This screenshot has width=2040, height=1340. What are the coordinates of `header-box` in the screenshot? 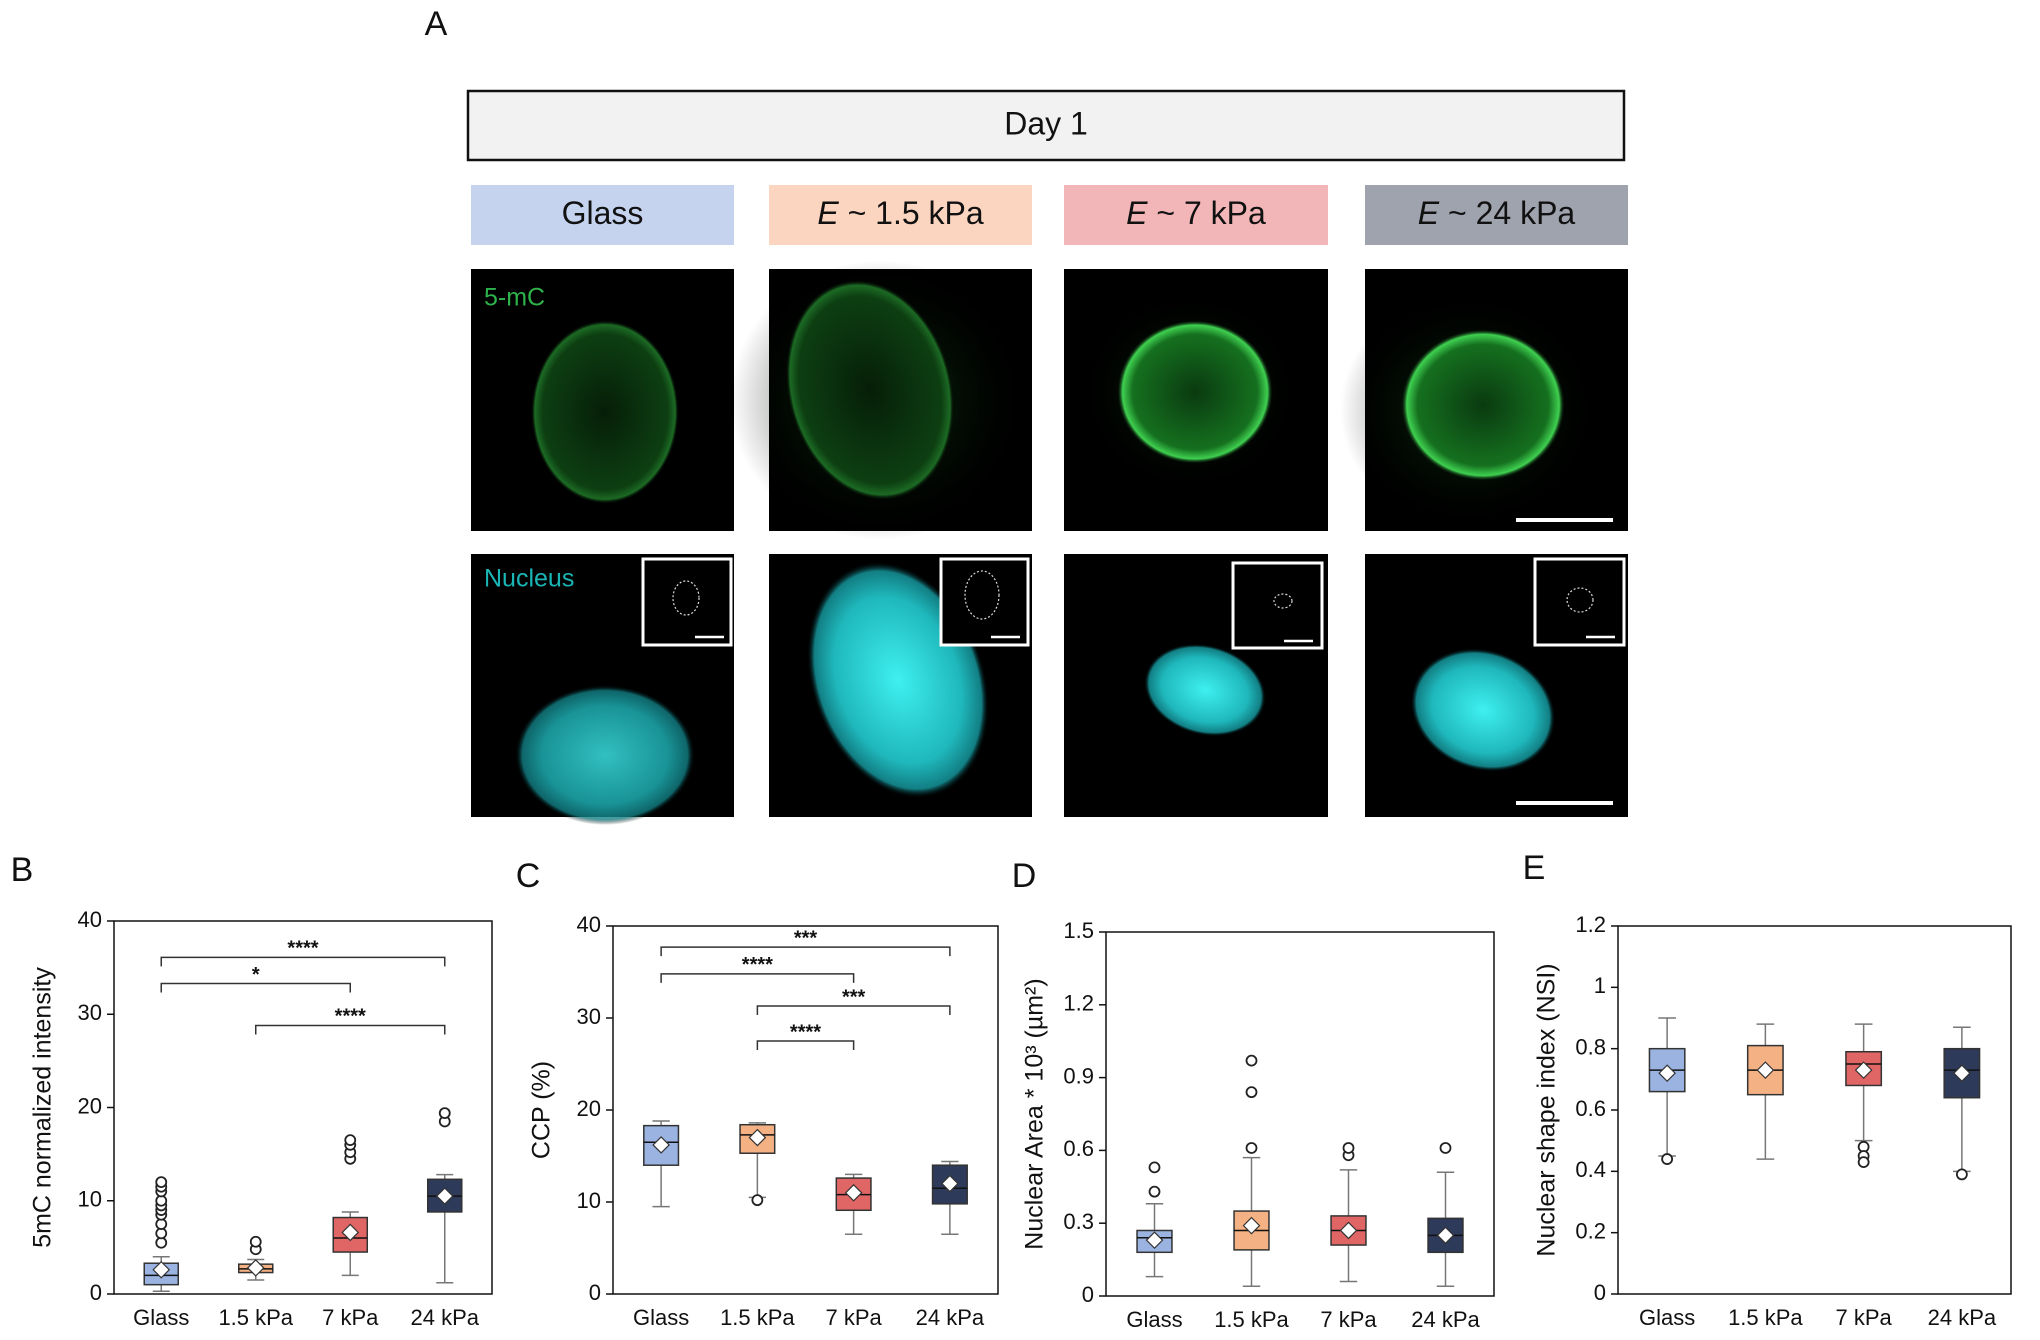 It's located at (1046, 125).